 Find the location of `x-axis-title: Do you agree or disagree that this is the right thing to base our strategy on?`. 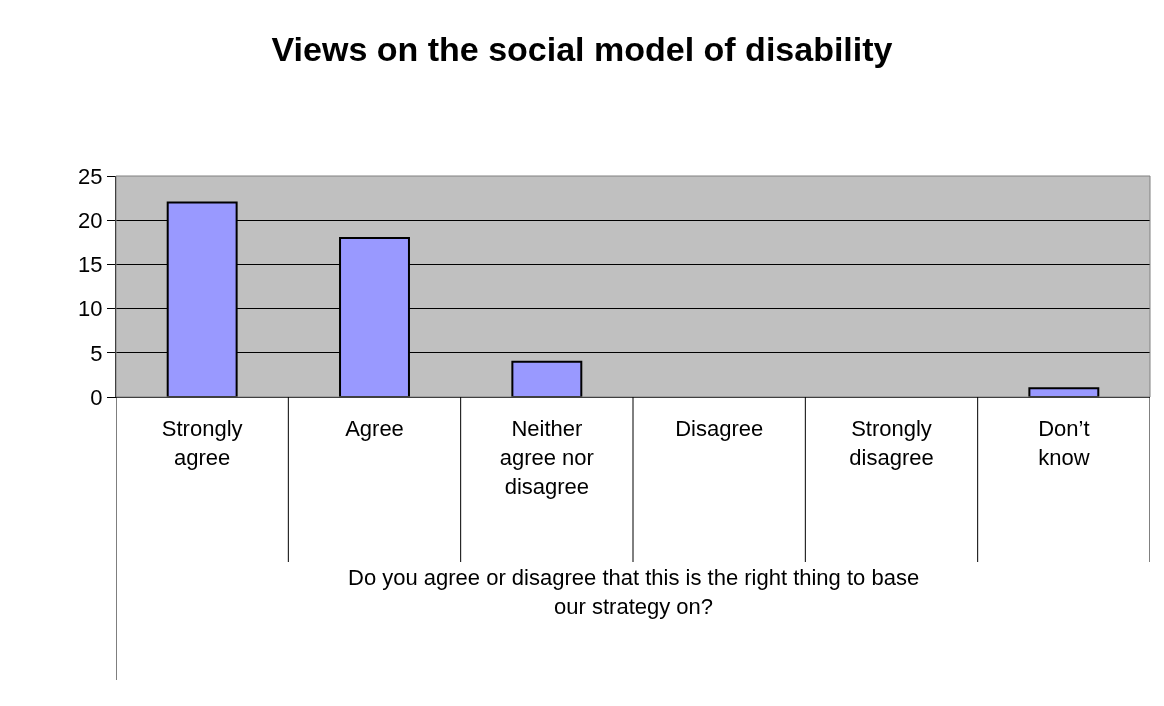

x-axis-title: Do you agree or disagree that this is the right thing to base our strategy on? is located at coordinates (634, 592).